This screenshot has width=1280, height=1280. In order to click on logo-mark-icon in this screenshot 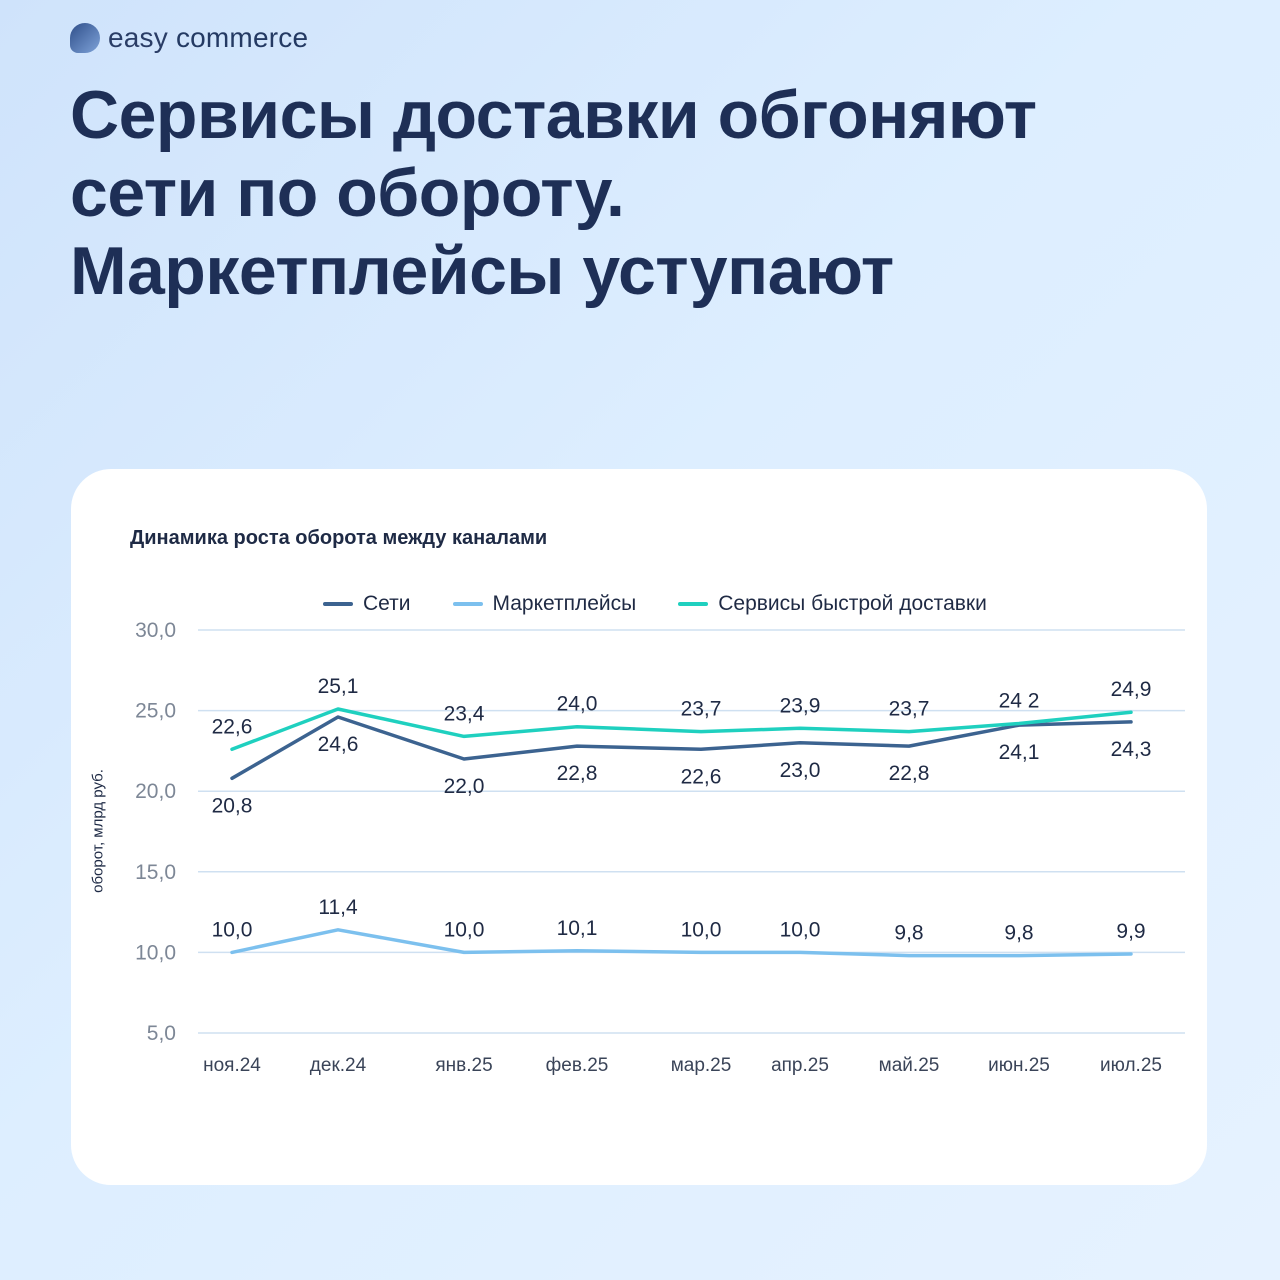, I will do `click(85, 38)`.